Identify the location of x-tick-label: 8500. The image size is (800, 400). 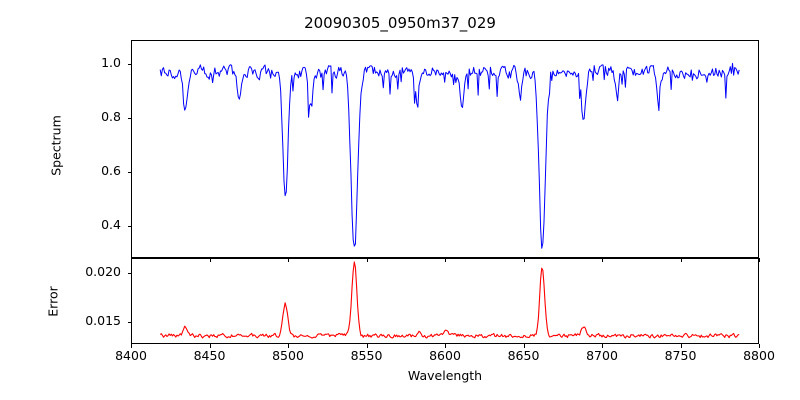
(288, 355).